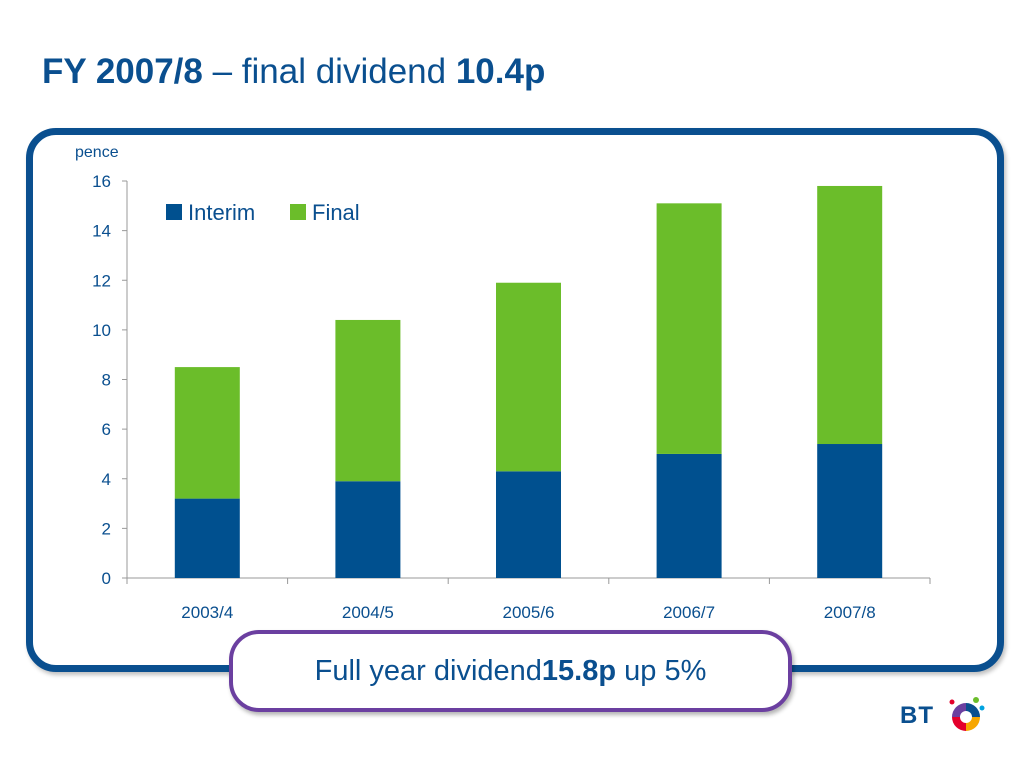  Describe the element at coordinates (101, 280) in the screenshot. I see `y-tick-label: 12` at that location.